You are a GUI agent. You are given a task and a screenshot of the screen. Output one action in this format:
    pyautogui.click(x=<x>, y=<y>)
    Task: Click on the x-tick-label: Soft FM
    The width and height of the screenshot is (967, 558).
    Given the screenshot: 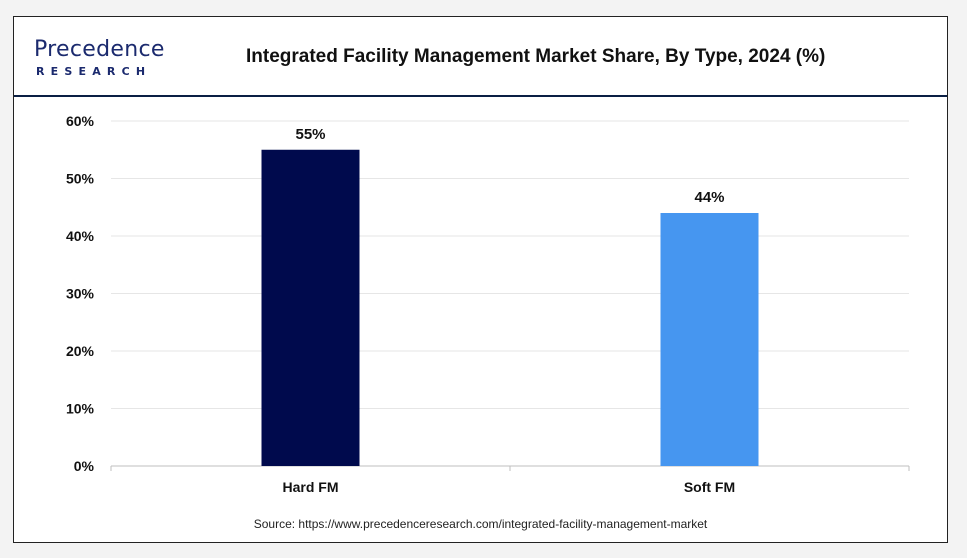 What is the action you would take?
    pyautogui.click(x=709, y=487)
    